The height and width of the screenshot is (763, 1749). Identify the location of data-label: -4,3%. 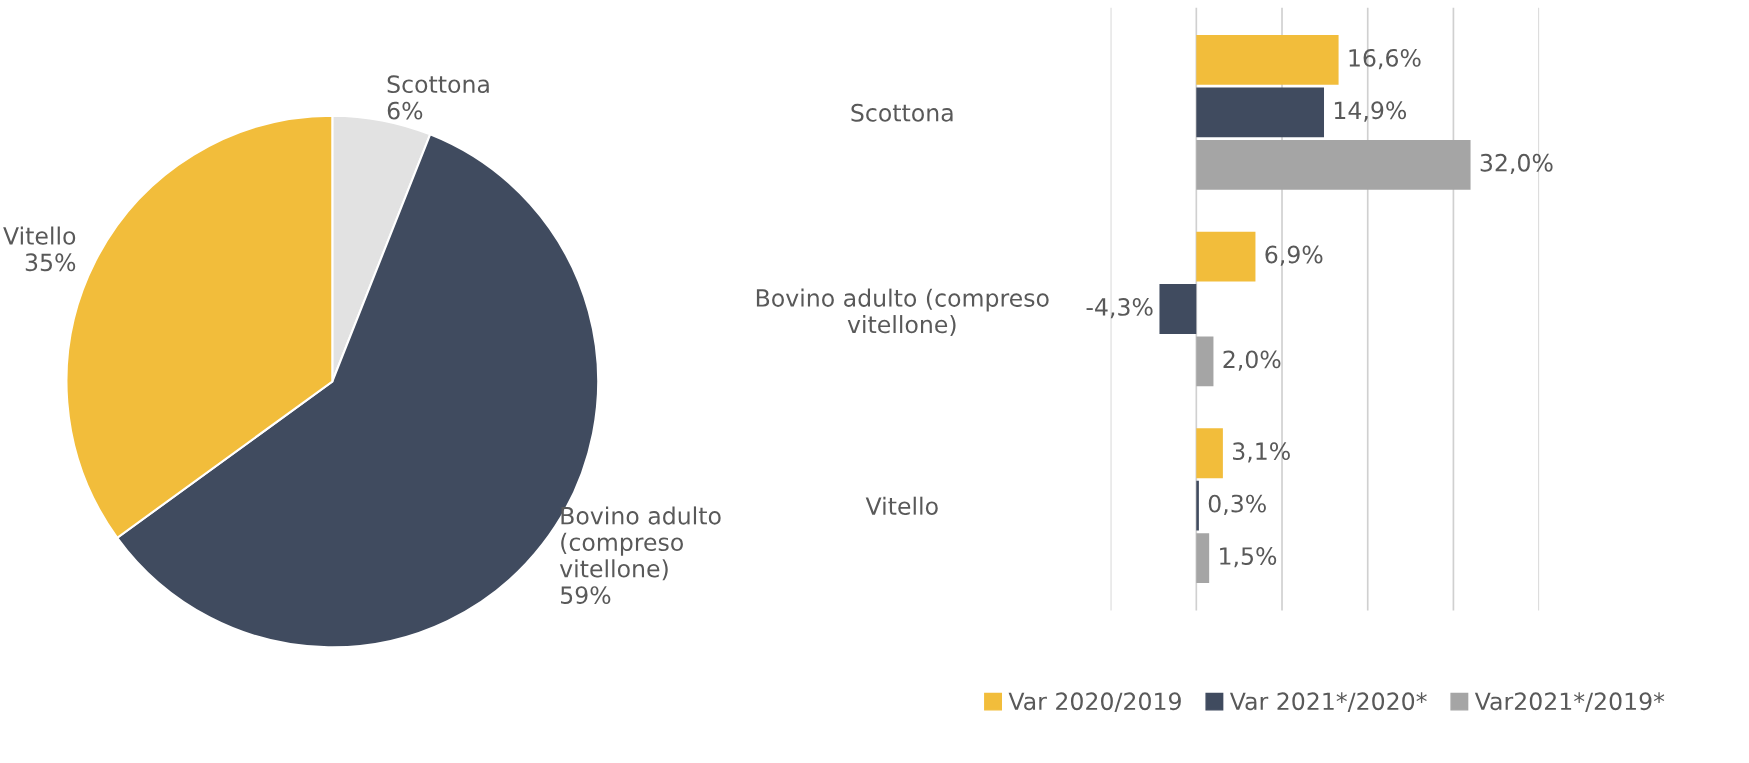
(1119, 308).